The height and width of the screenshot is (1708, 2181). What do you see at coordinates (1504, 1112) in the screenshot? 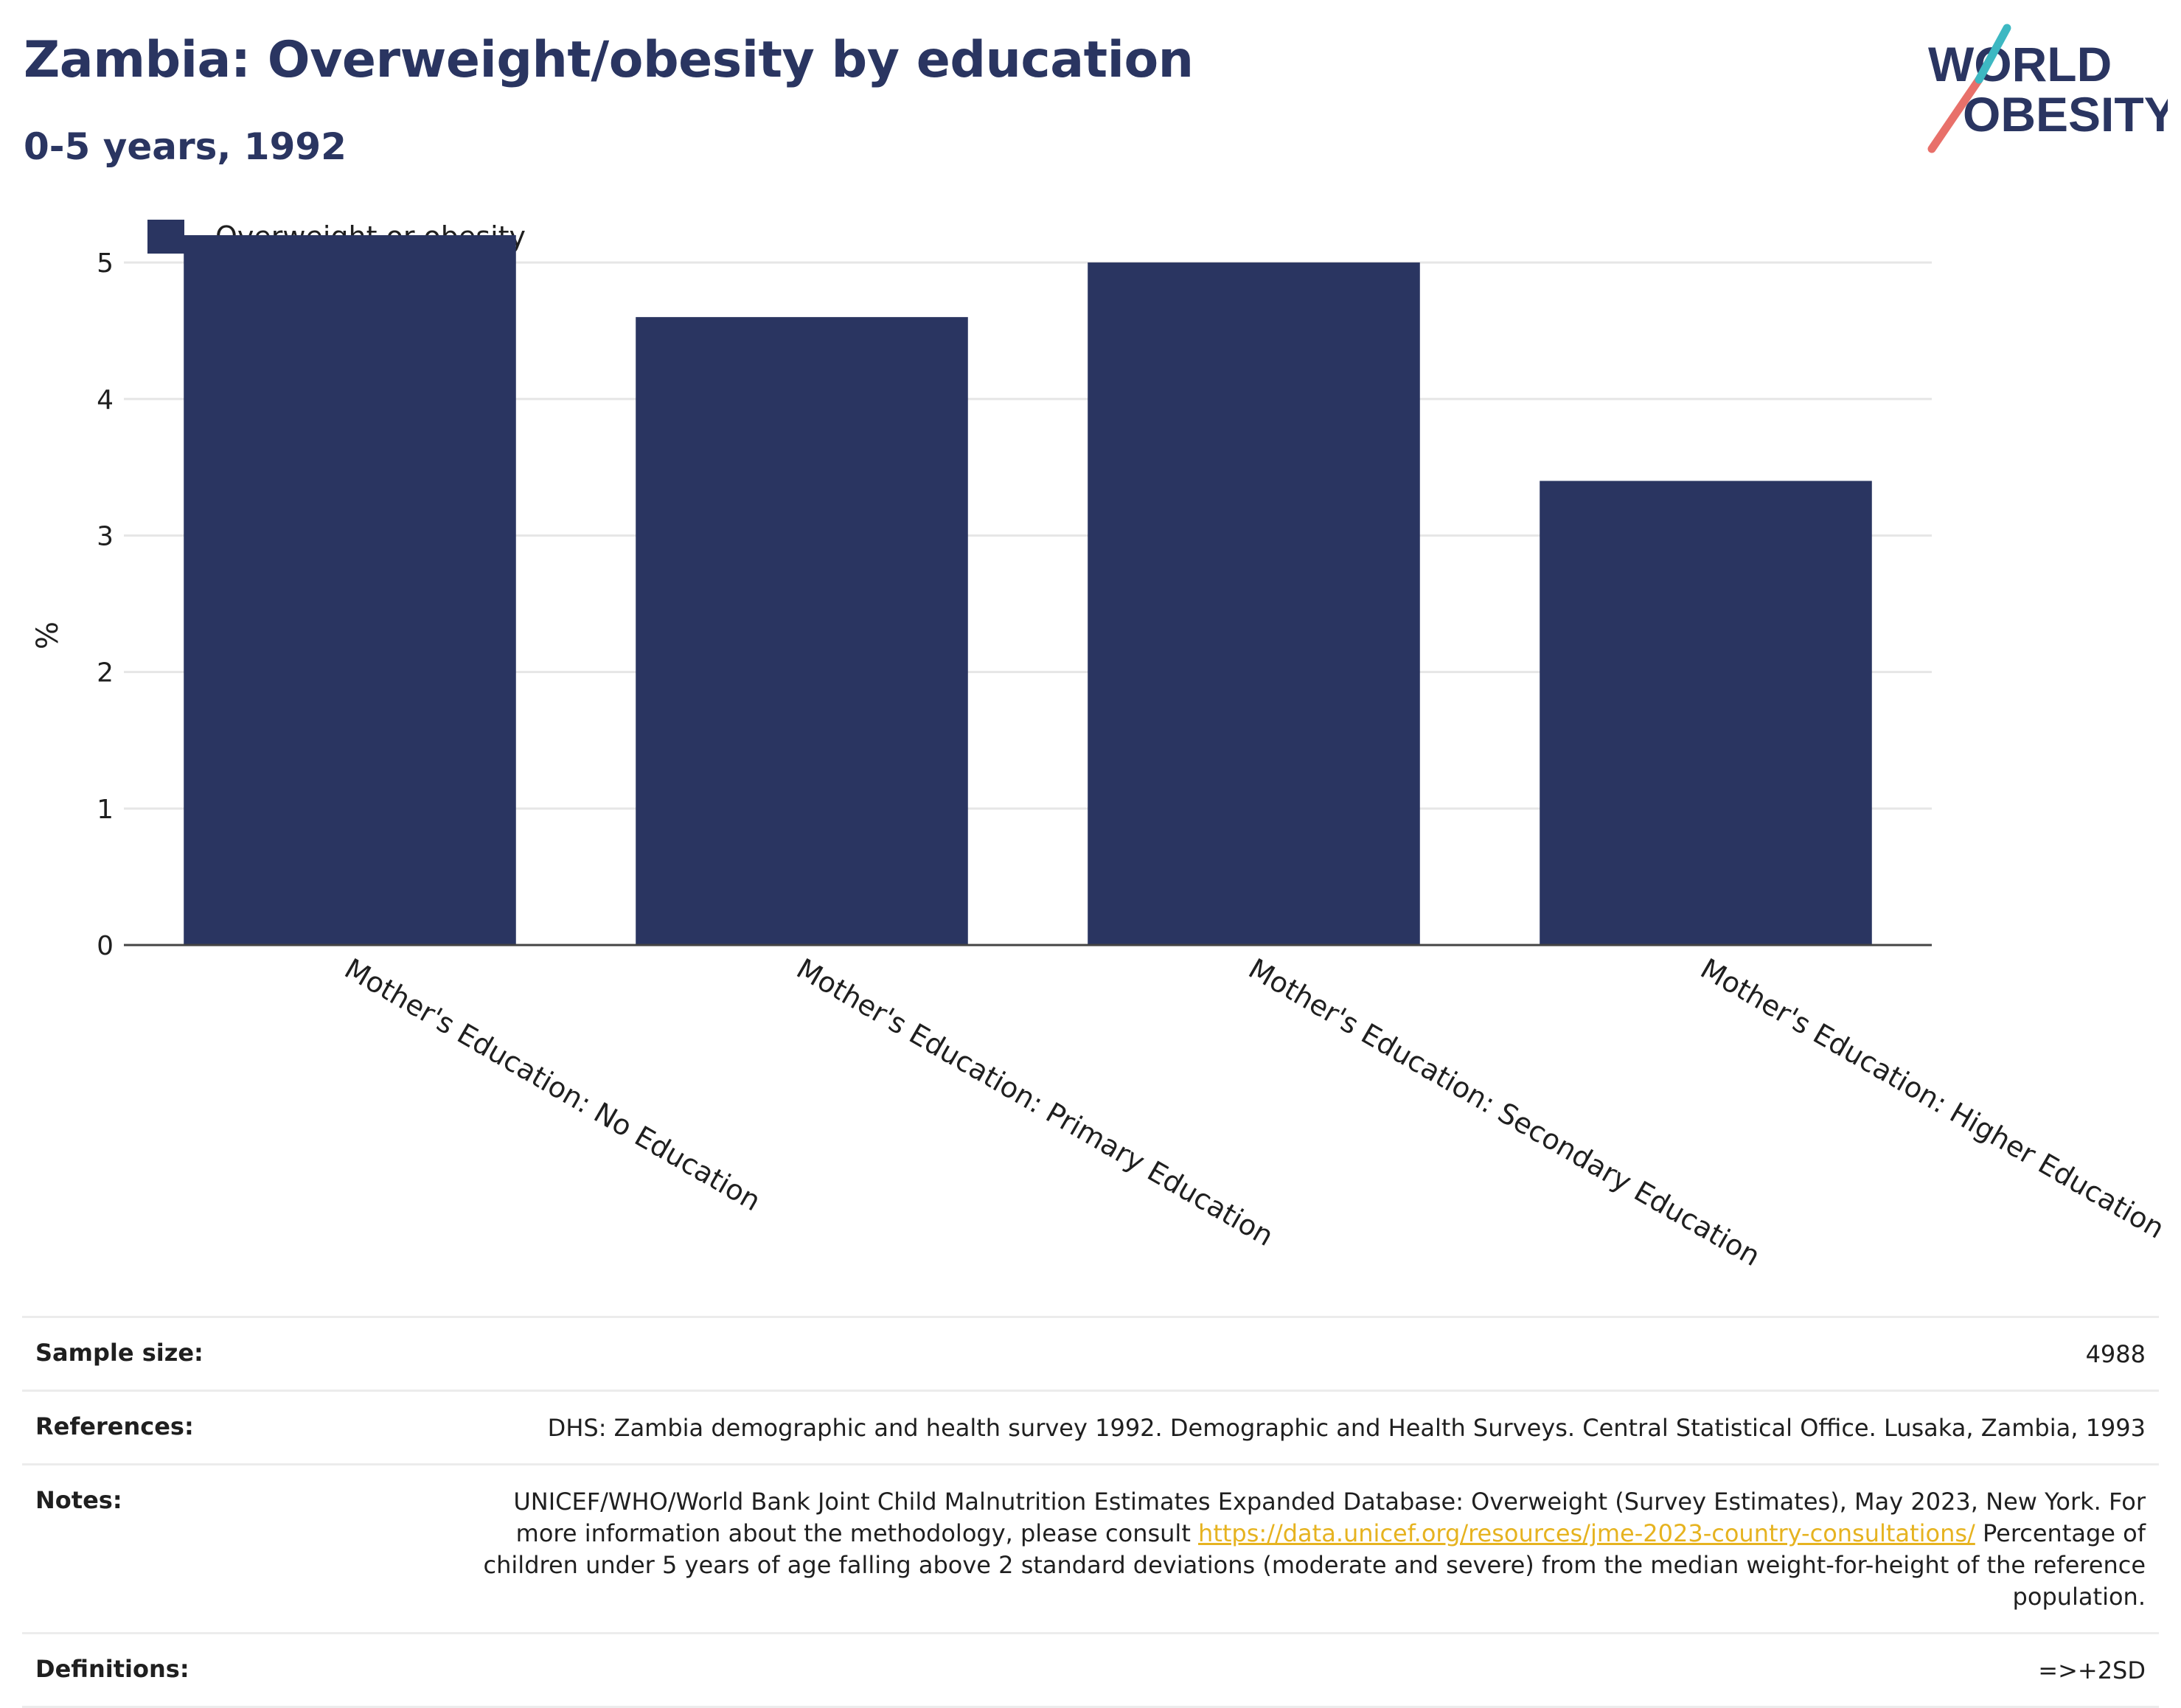
I see `x-tick-label: Mother's Education: Secondary Education` at bounding box center [1504, 1112].